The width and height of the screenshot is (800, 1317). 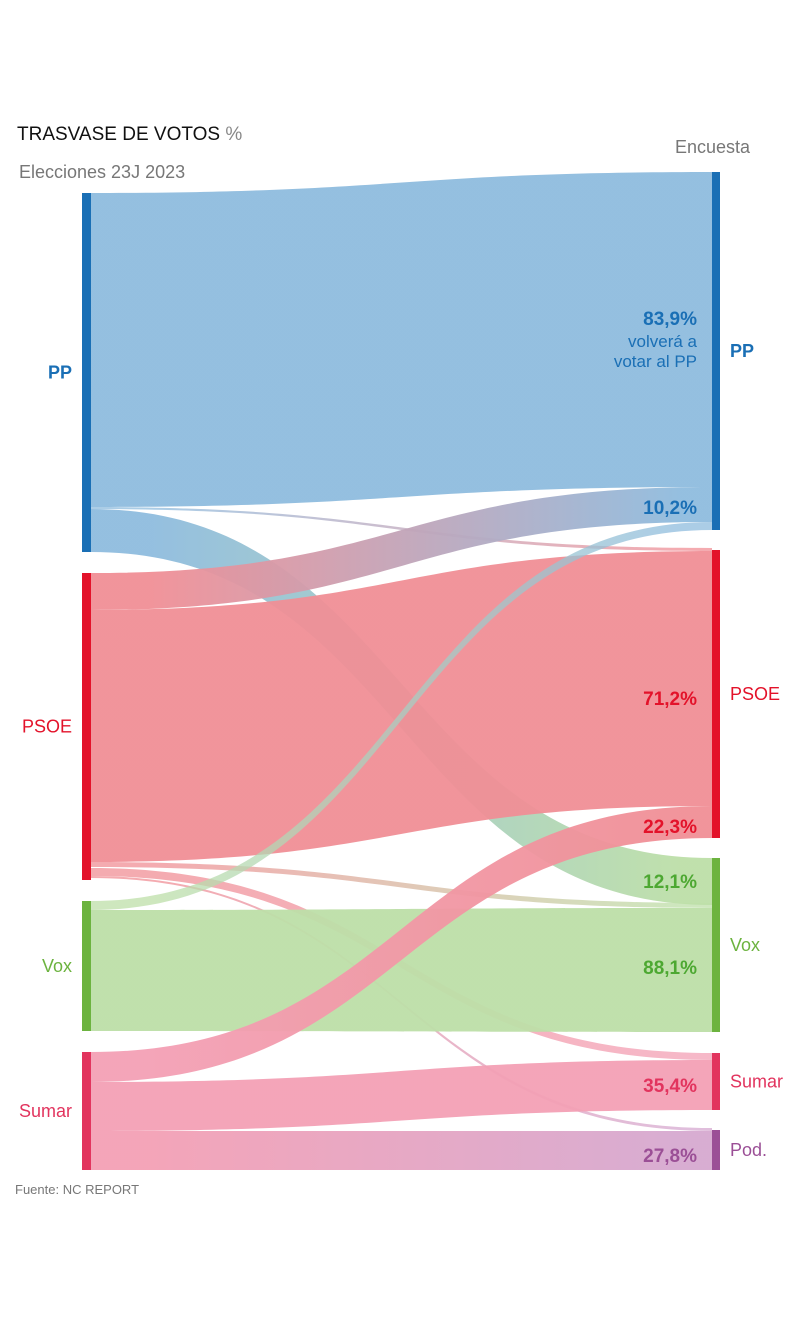 What do you see at coordinates (713, 147) in the screenshot?
I see `right-column-header: Encuesta` at bounding box center [713, 147].